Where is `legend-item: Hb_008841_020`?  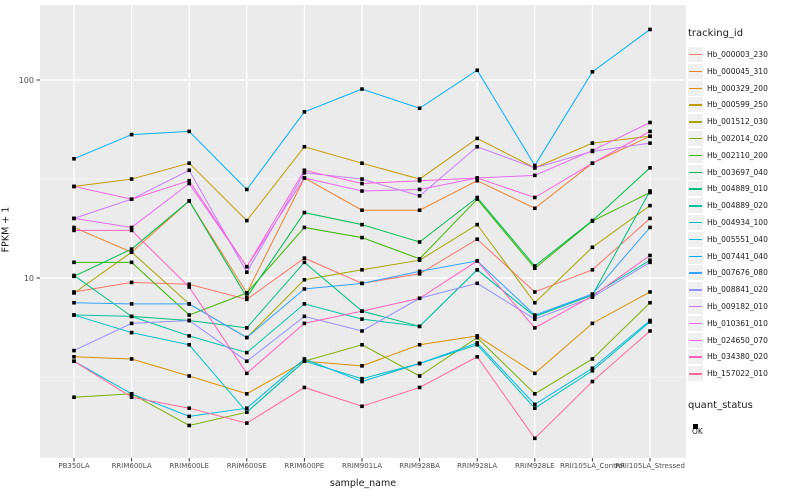
legend-item: Hb_008841_020 is located at coordinates (743, 290).